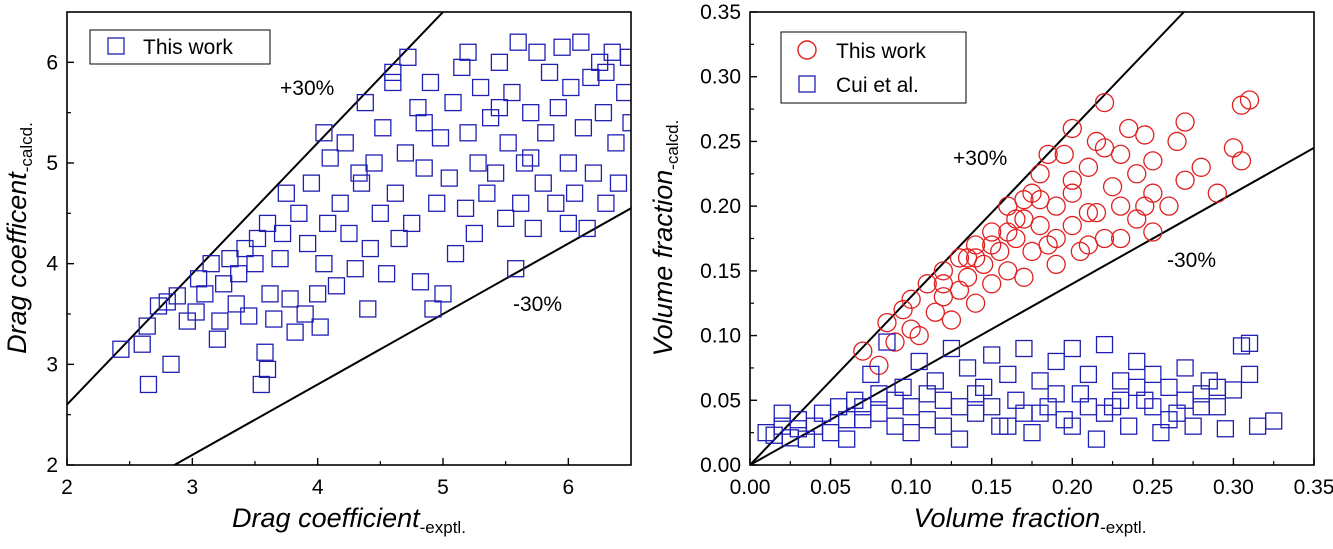 Image resolution: width=1333 pixels, height=549 pixels. What do you see at coordinates (192, 487) in the screenshot?
I see `left-x-tick-label: 3` at bounding box center [192, 487].